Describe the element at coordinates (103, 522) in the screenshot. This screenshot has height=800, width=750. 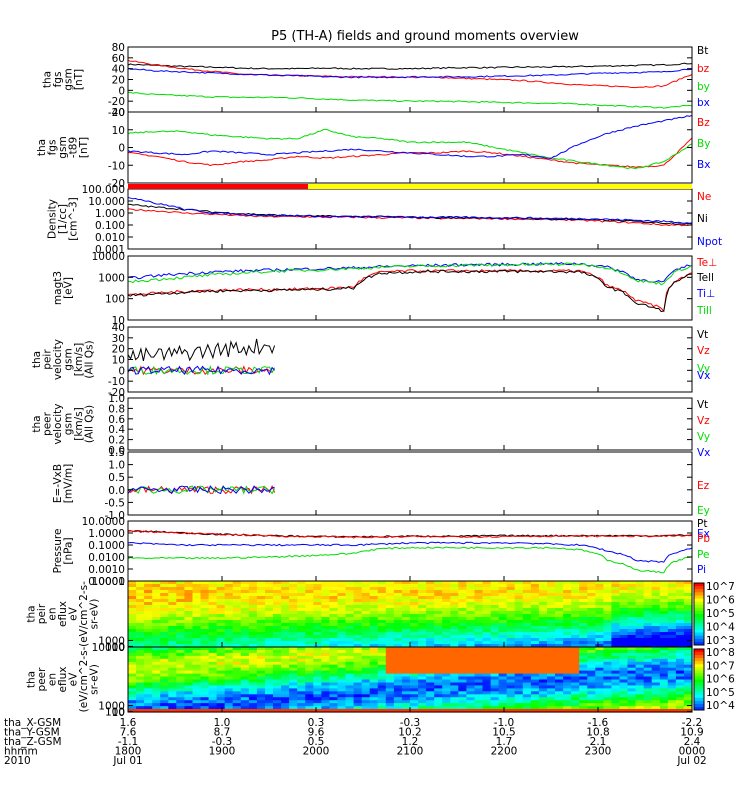
I see `y-tick-label: 10.0000` at that location.